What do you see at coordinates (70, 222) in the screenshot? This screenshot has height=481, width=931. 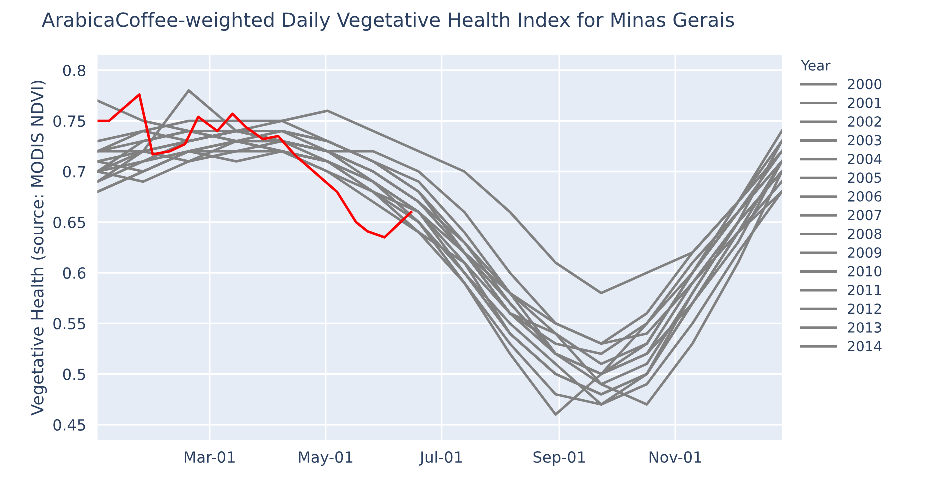 I see `y-tick-label: 0.65` at bounding box center [70, 222].